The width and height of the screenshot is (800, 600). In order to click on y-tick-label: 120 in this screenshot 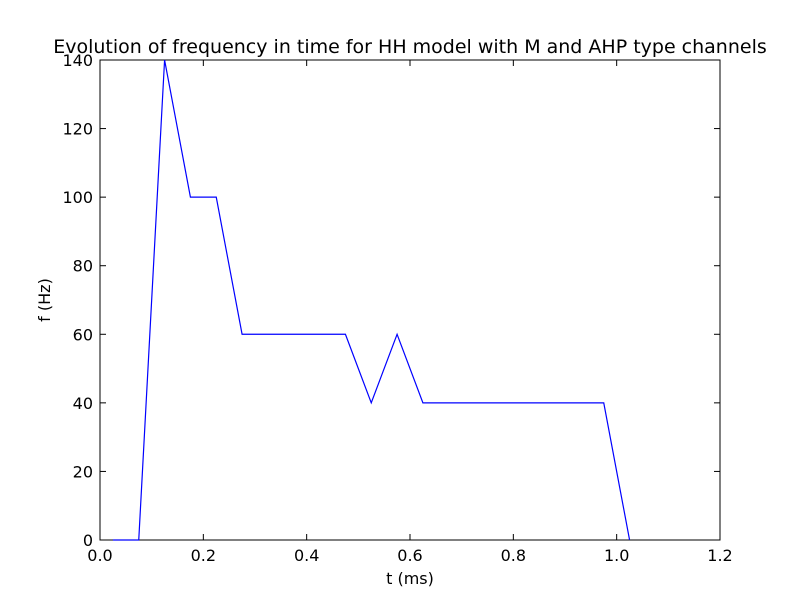, I will do `click(77, 129)`.